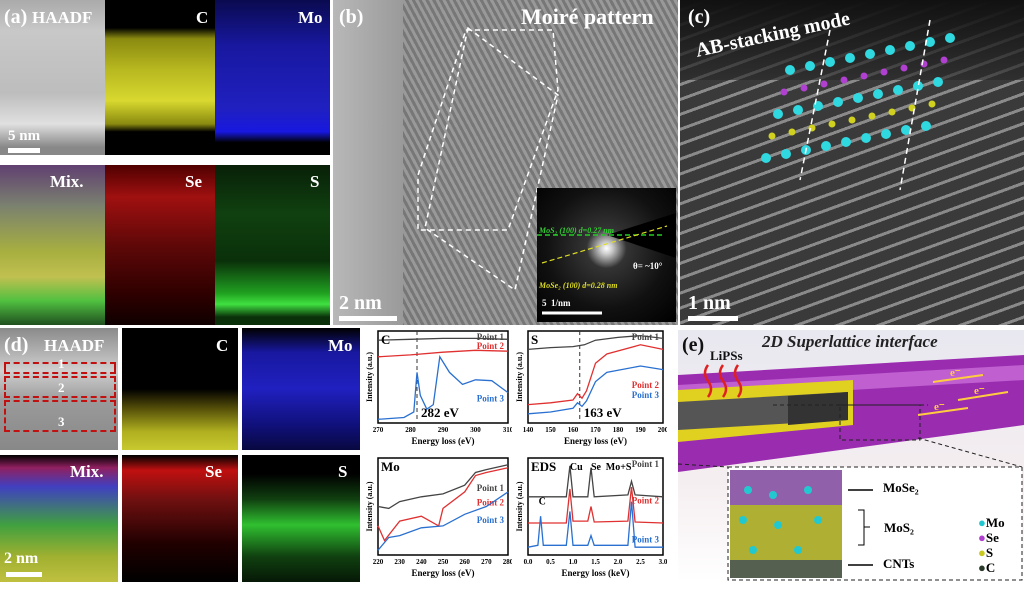 This screenshot has height=590, width=1024. I want to click on point-3-label: 3, so click(61, 421).